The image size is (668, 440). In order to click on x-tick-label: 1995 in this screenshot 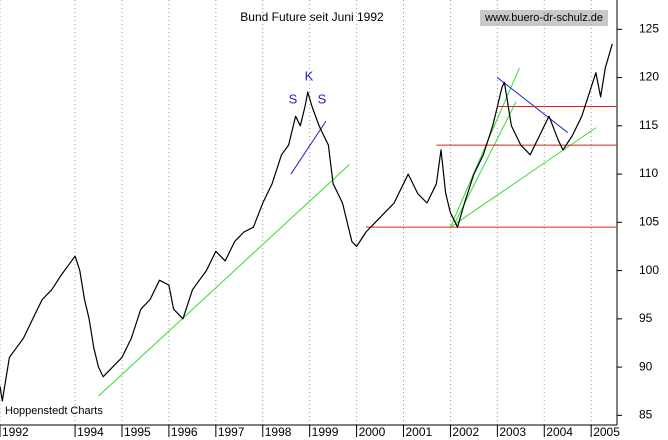, I will do `click(137, 432)`.